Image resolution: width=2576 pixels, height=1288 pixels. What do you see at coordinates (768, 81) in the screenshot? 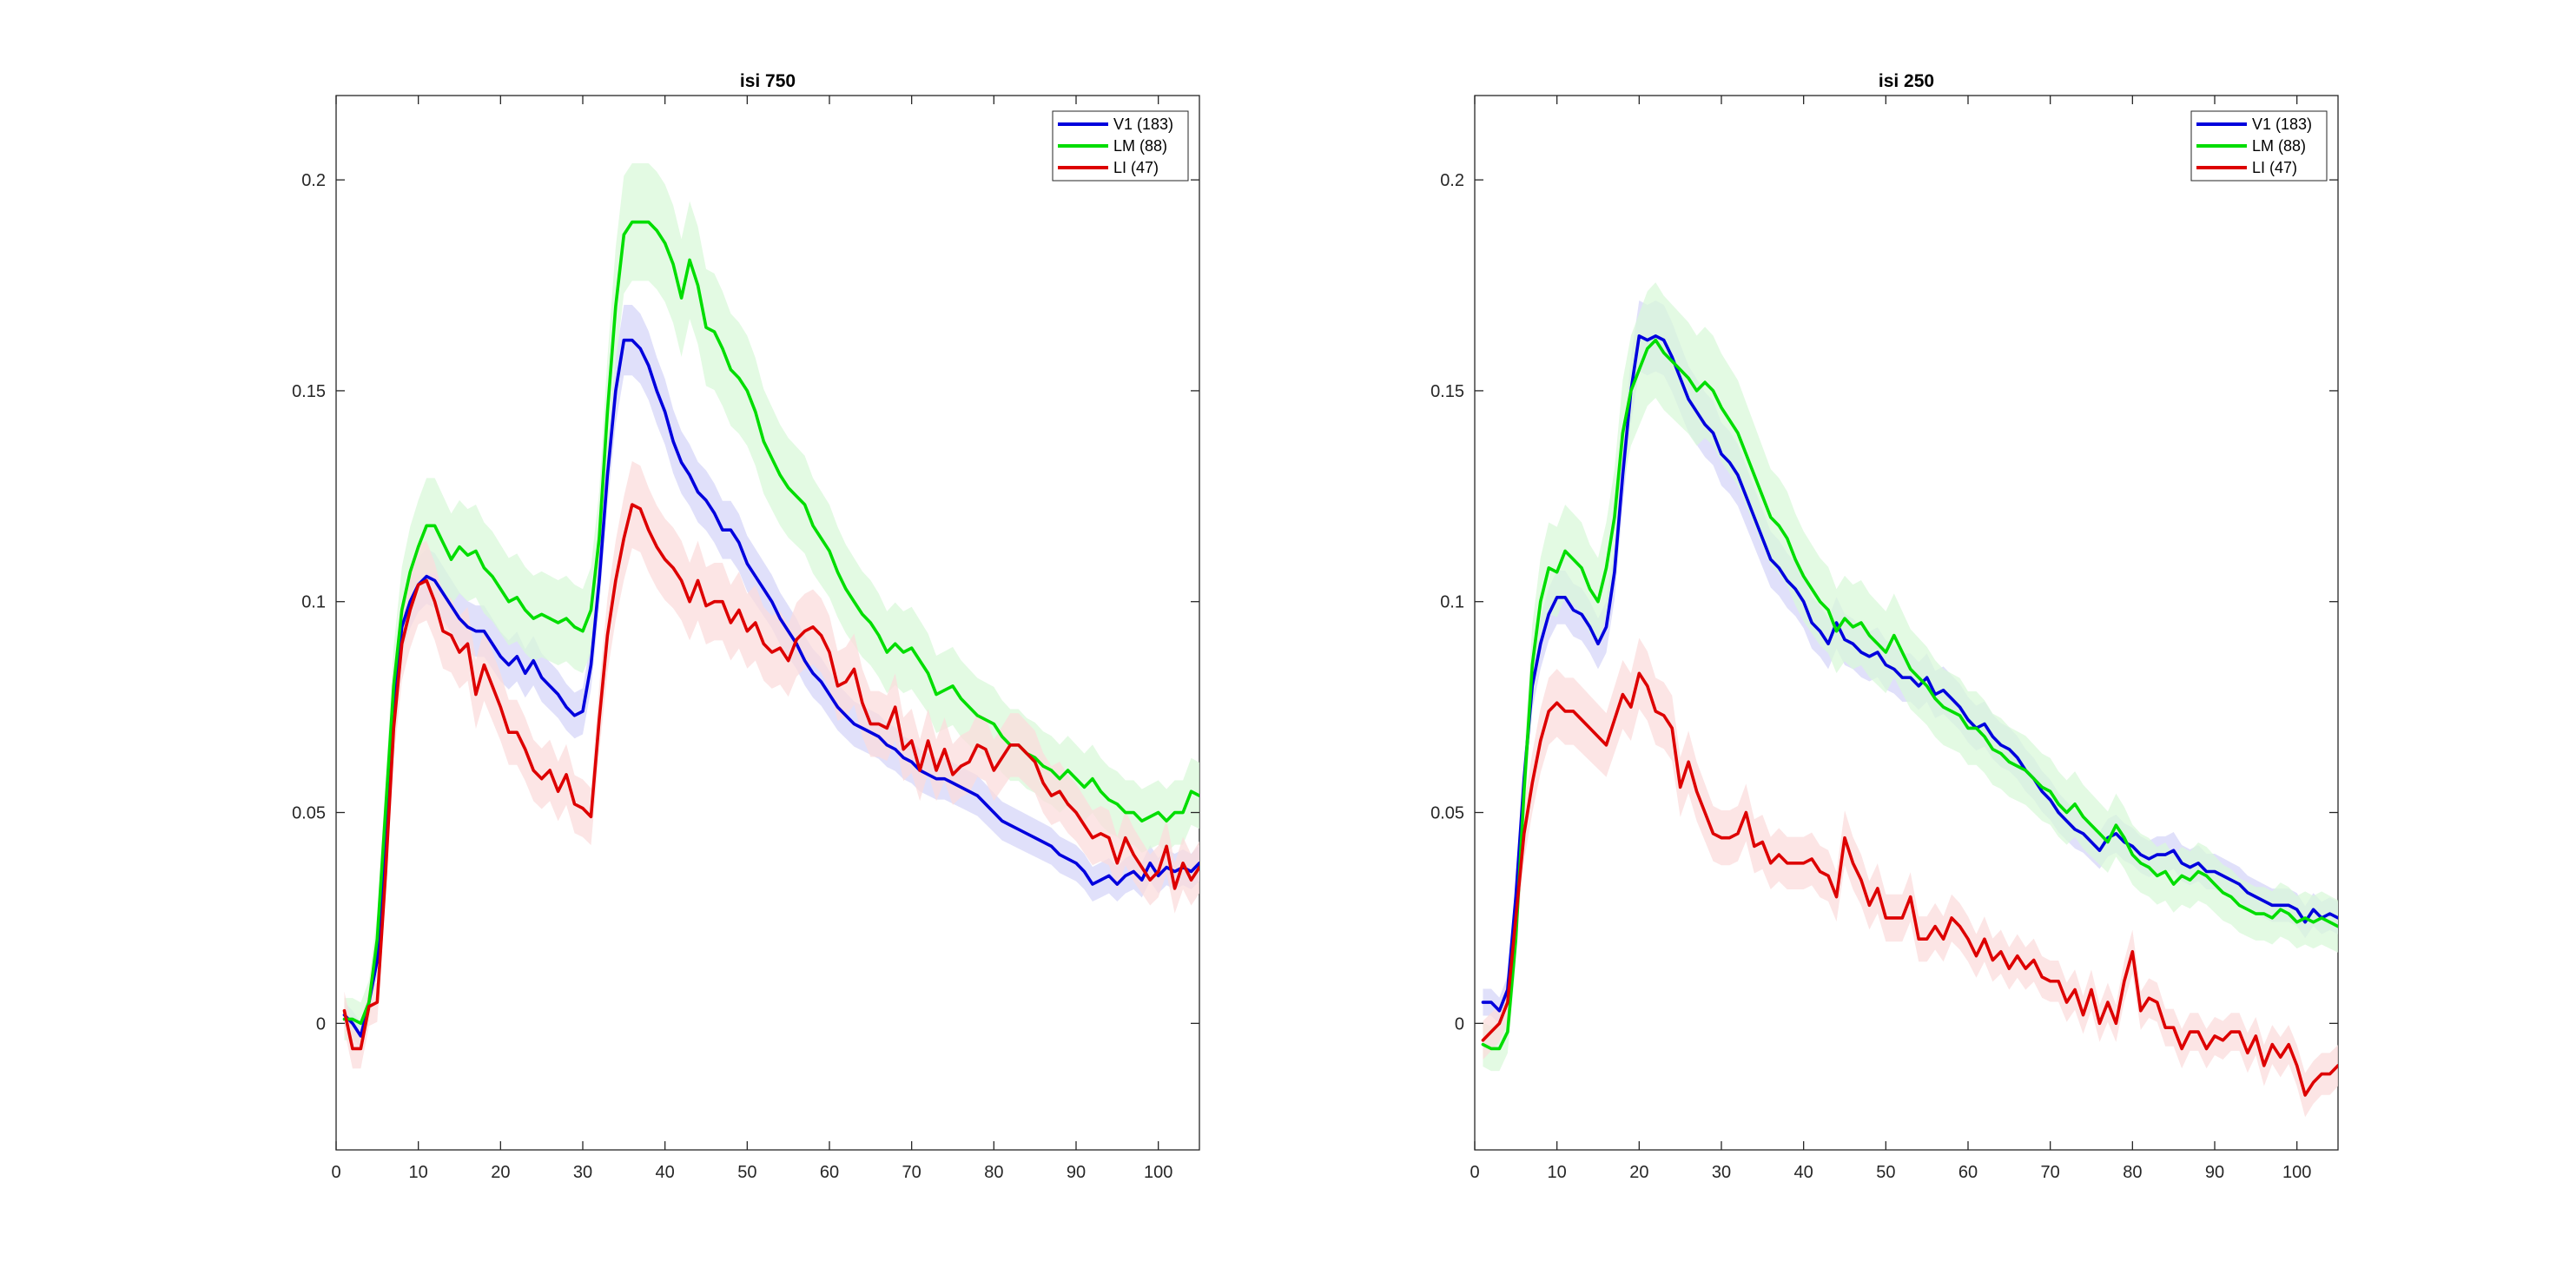
I see `chart-title: isi 750` at bounding box center [768, 81].